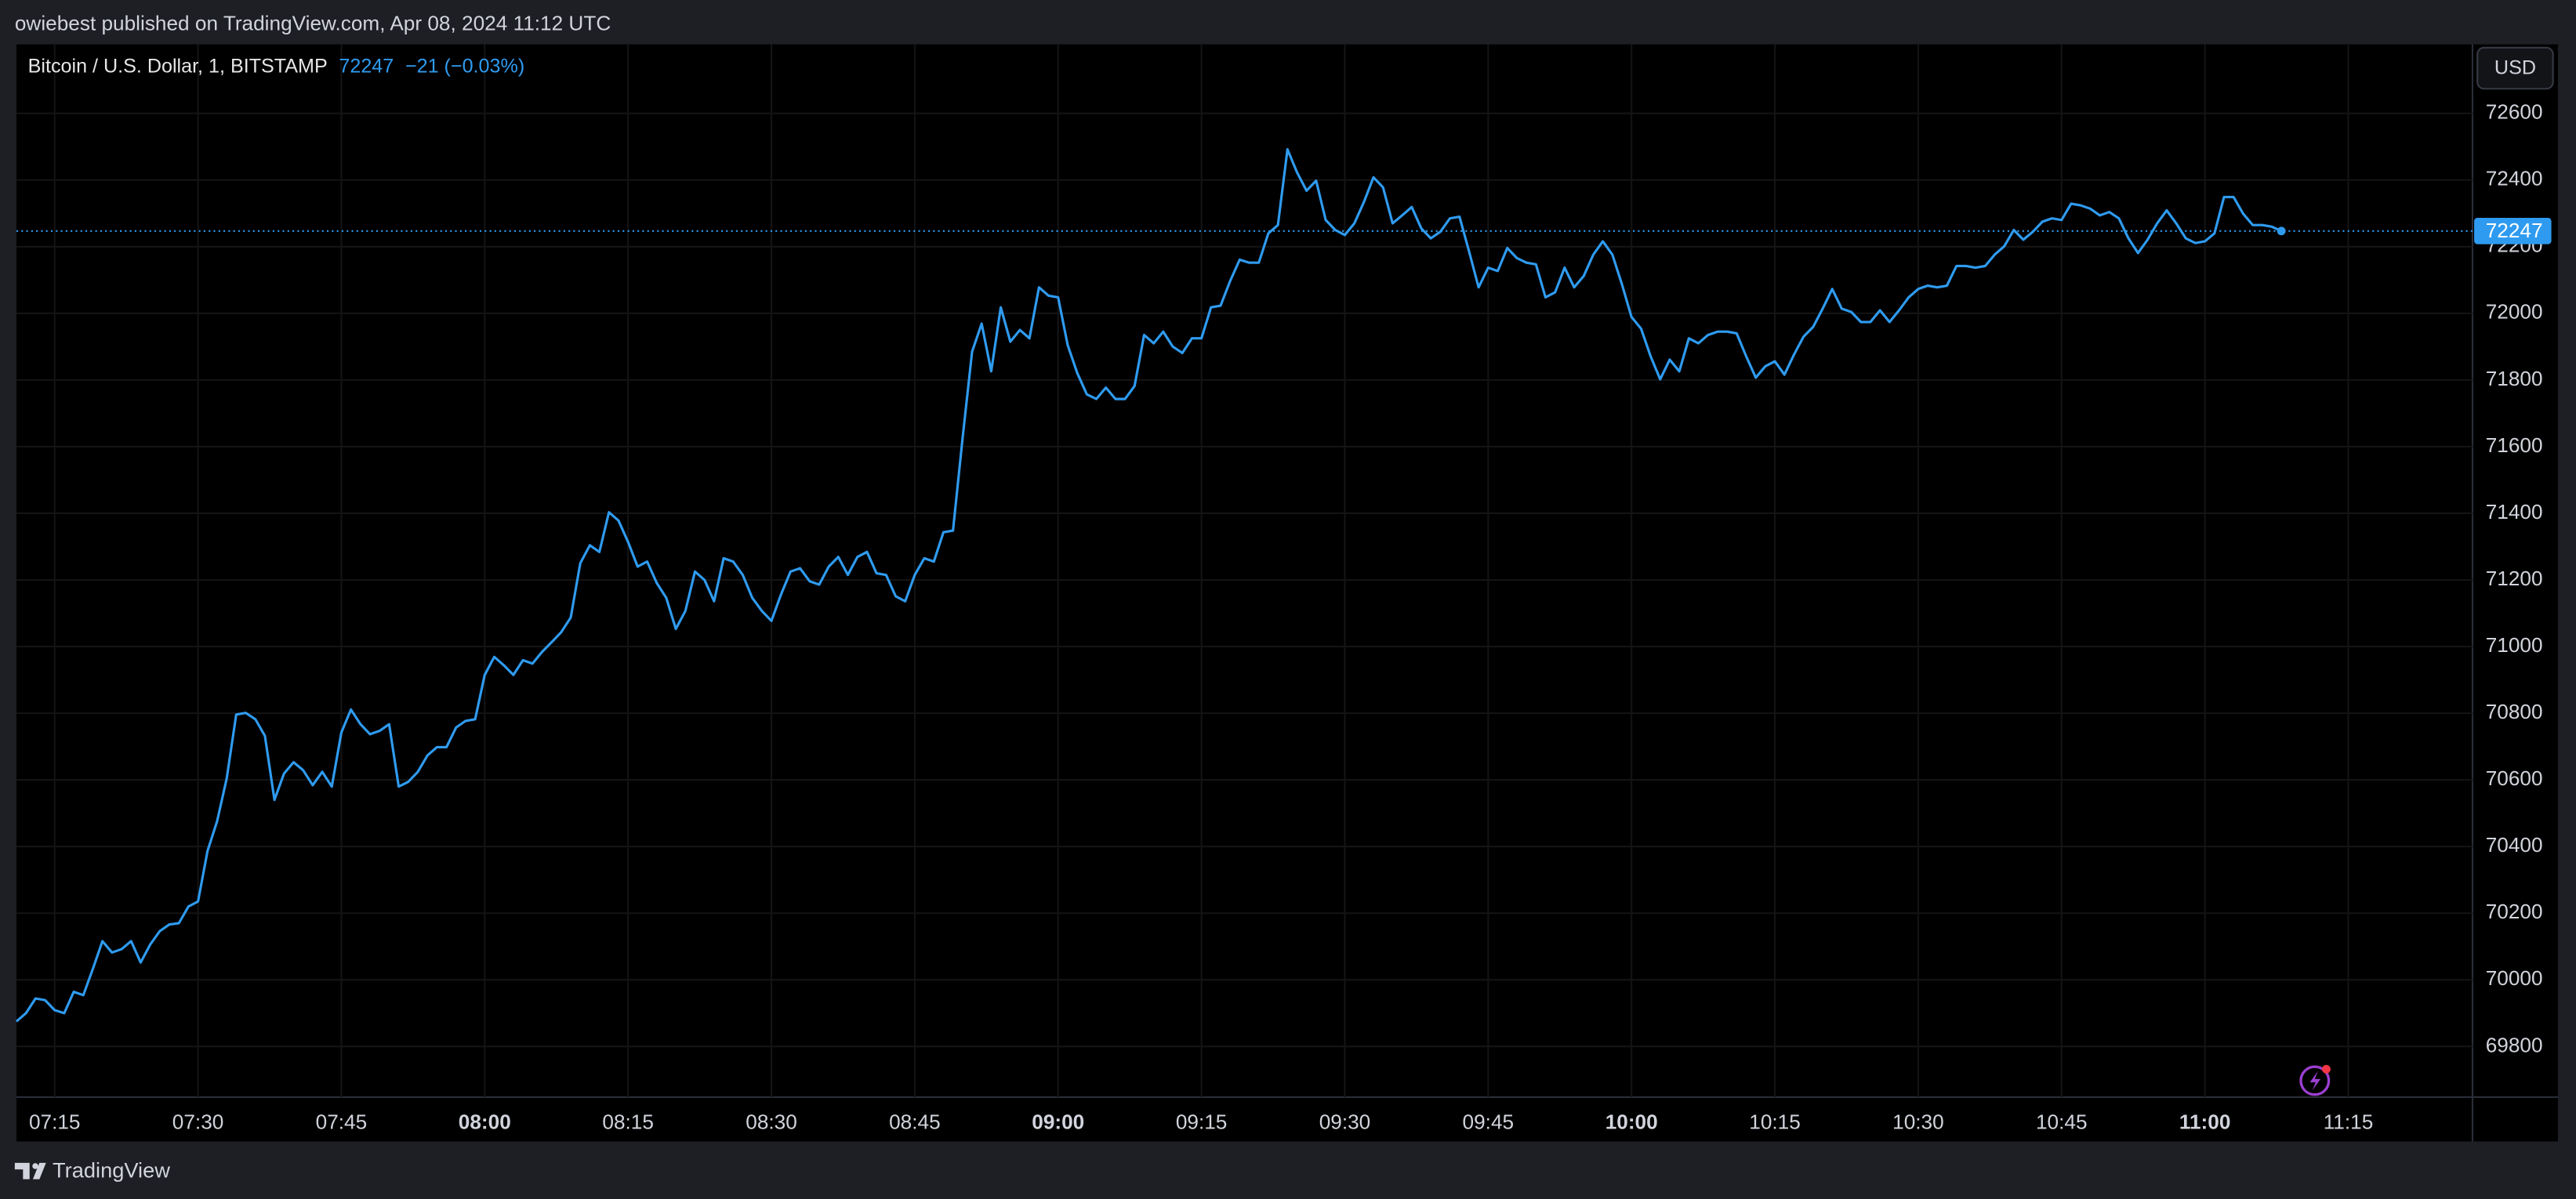 This screenshot has height=1199, width=2576. What do you see at coordinates (2515, 1044) in the screenshot?
I see `y-tick-label: 69800` at bounding box center [2515, 1044].